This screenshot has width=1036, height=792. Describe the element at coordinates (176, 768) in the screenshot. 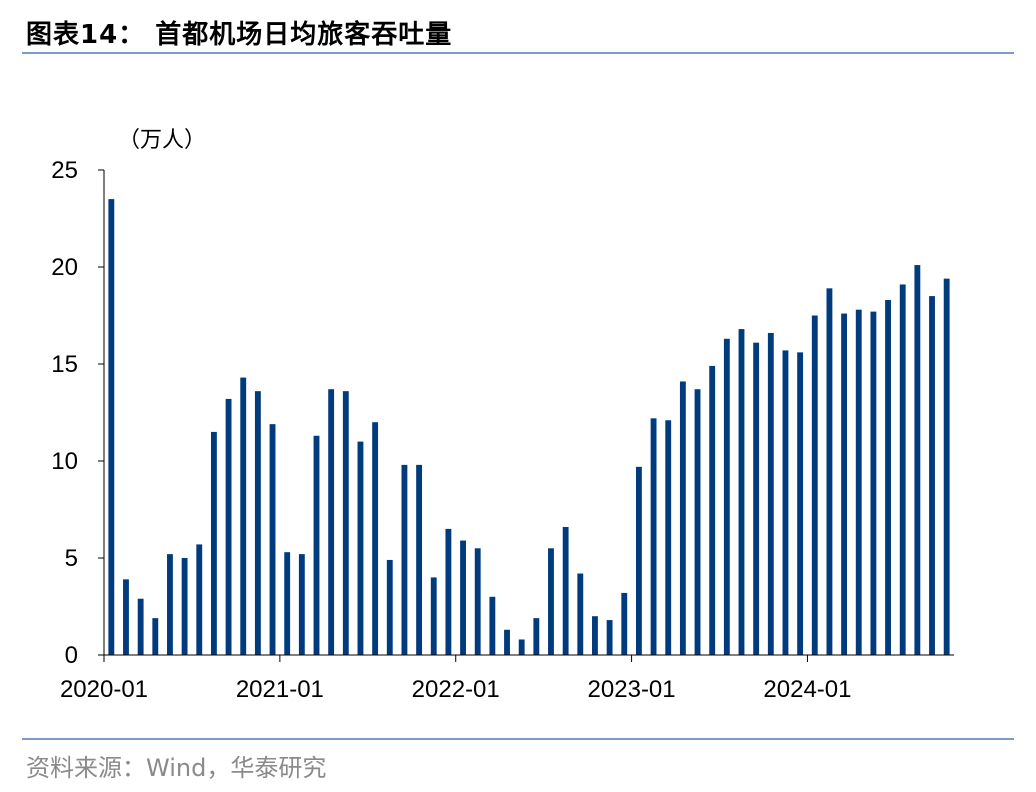

I see `source-note: 资料来源：Wind，华泰研究` at that location.